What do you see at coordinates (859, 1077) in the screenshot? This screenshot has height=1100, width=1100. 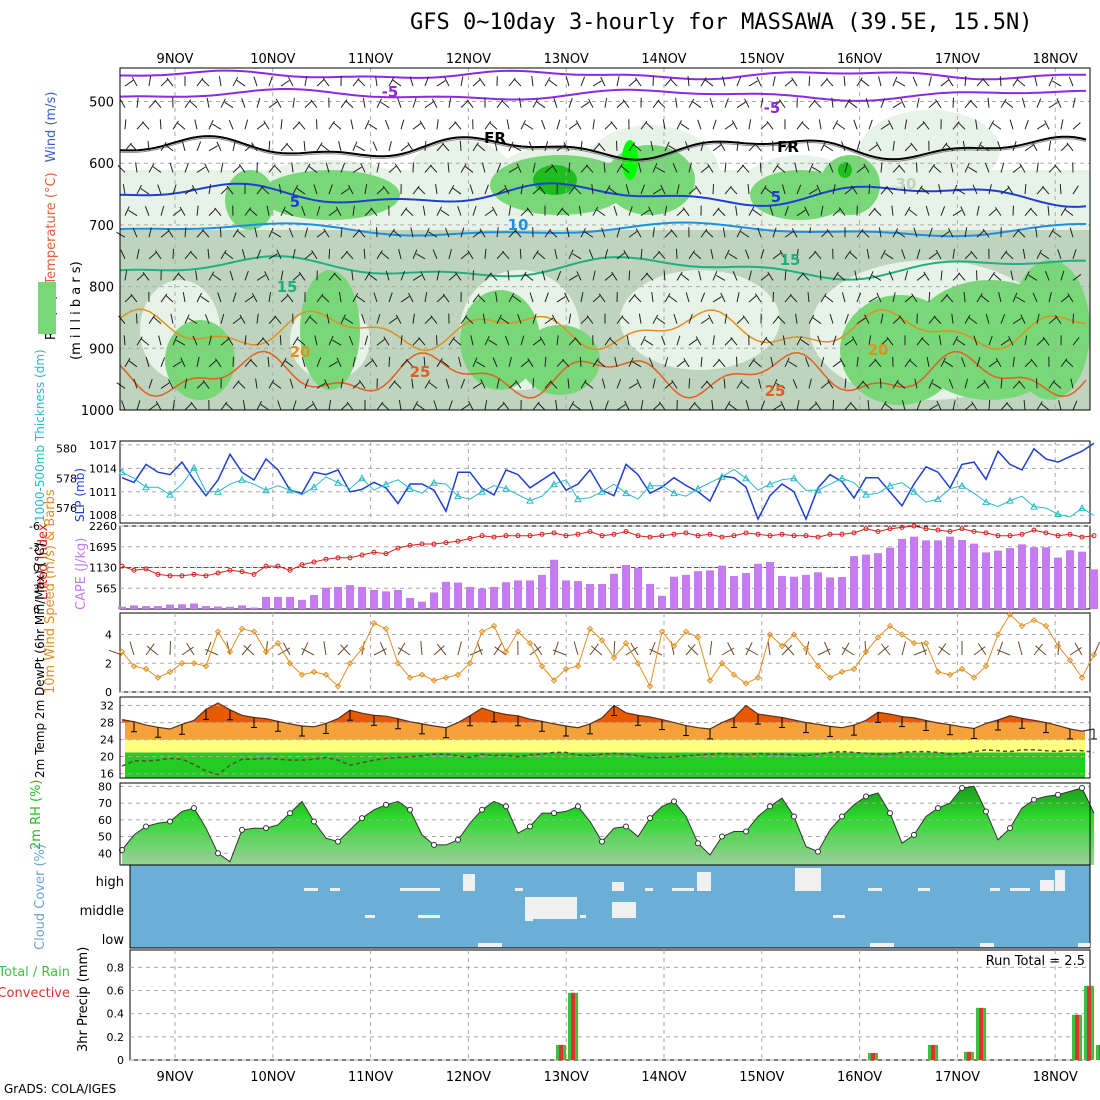 I see `date-label-bottom: 16NOV` at bounding box center [859, 1077].